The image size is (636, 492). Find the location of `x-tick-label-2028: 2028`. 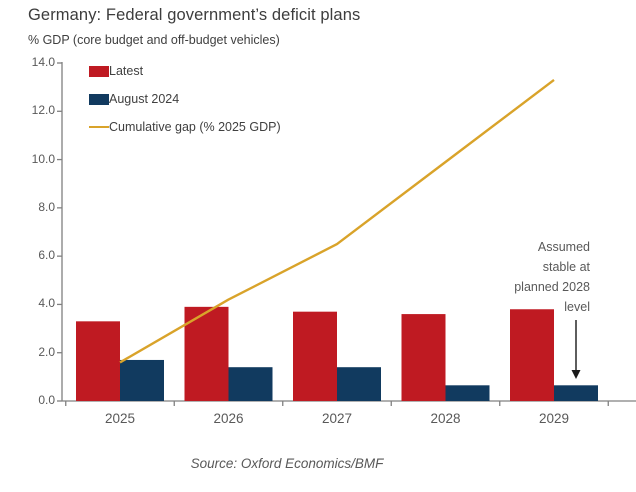

x-tick-label-2028: 2028 is located at coordinates (445, 418).